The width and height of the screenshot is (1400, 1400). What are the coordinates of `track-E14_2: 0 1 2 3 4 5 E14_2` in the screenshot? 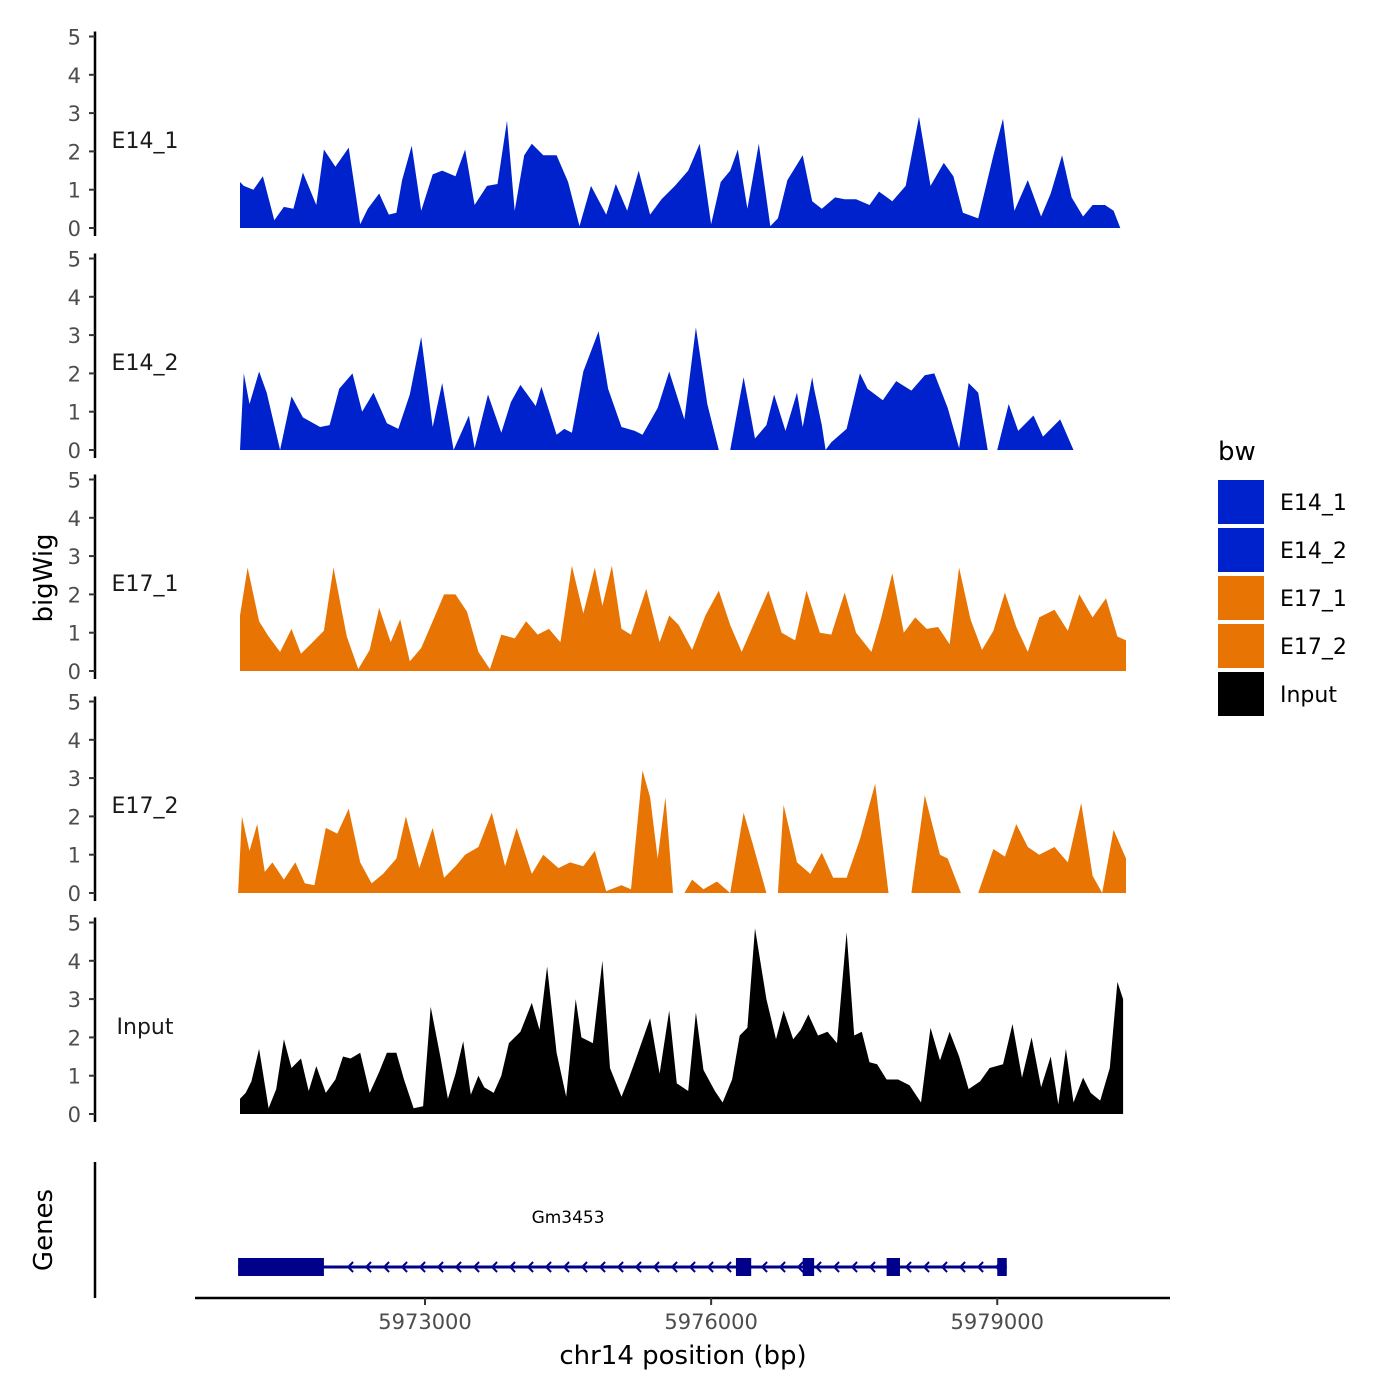 It's located at (597, 355).